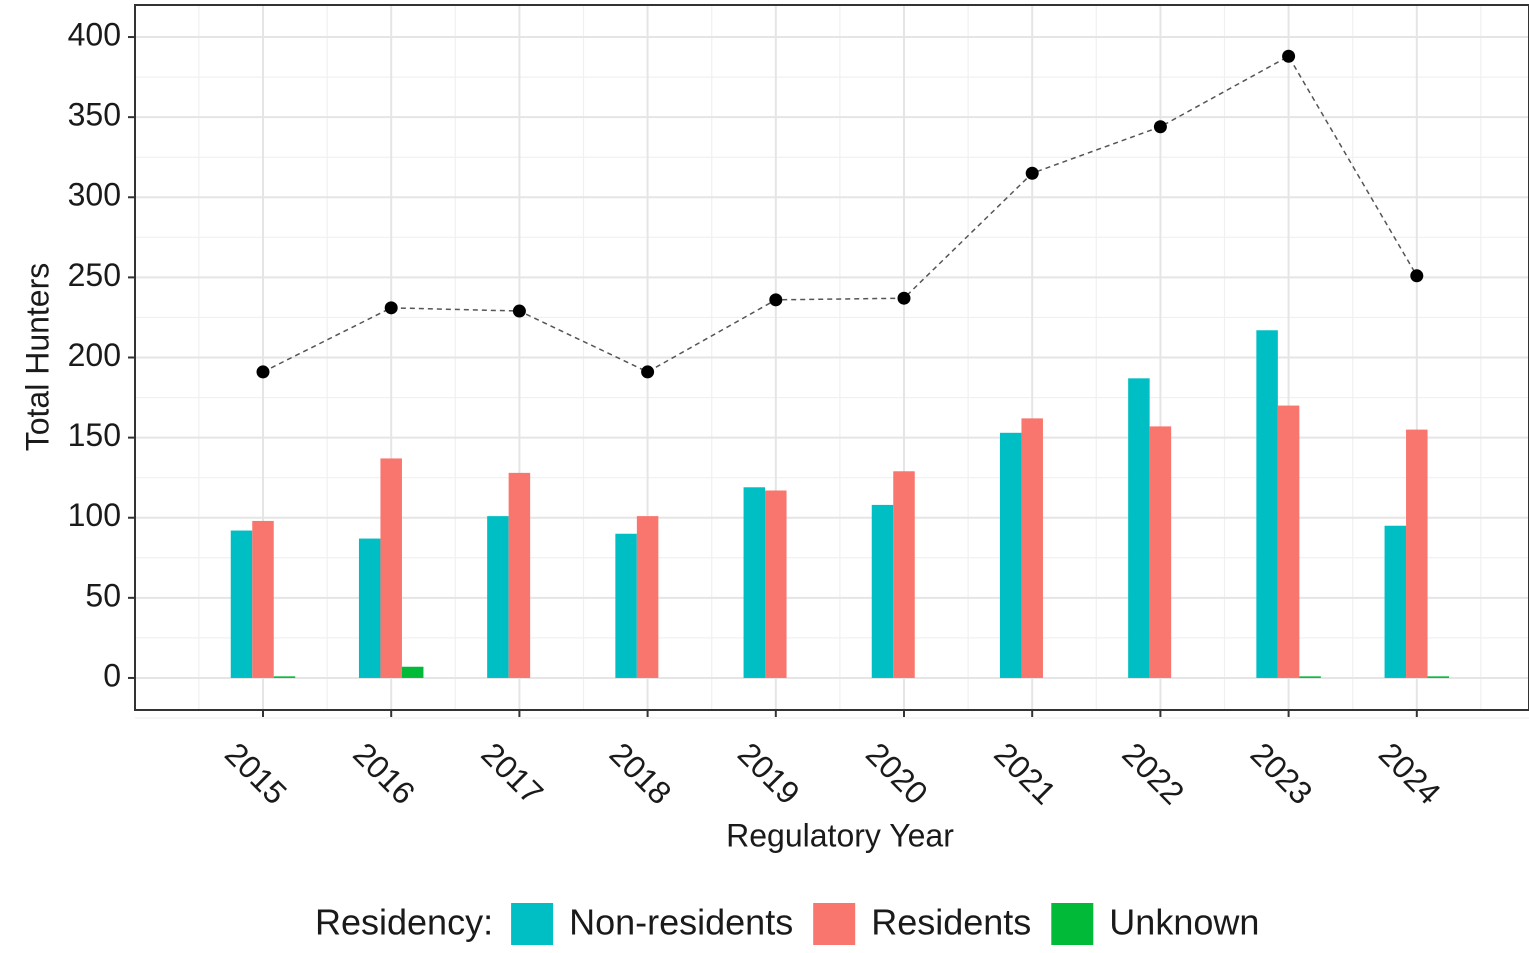 This screenshot has height=953, width=1529. I want to click on x-tick-label: 2016, so click(384, 773).